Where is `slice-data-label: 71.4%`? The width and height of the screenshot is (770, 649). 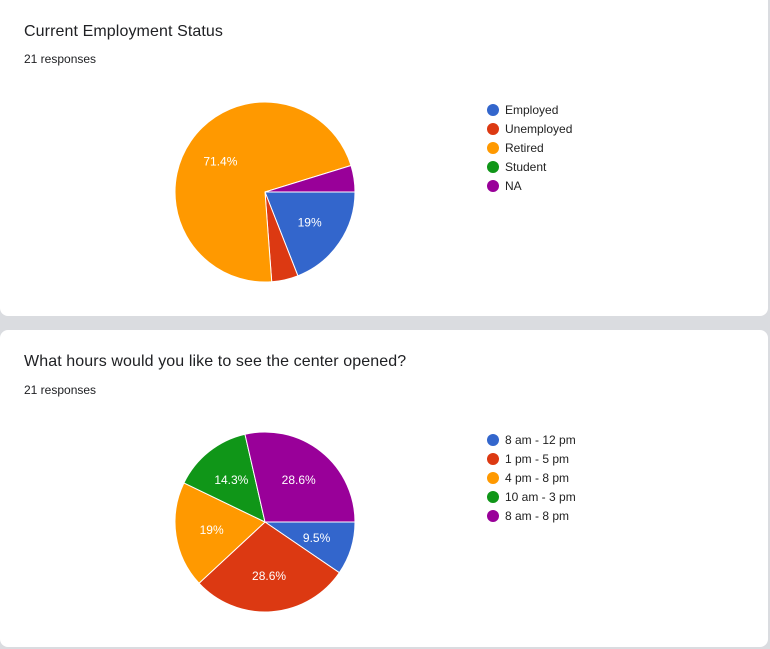
slice-data-label: 71.4% is located at coordinates (220, 162).